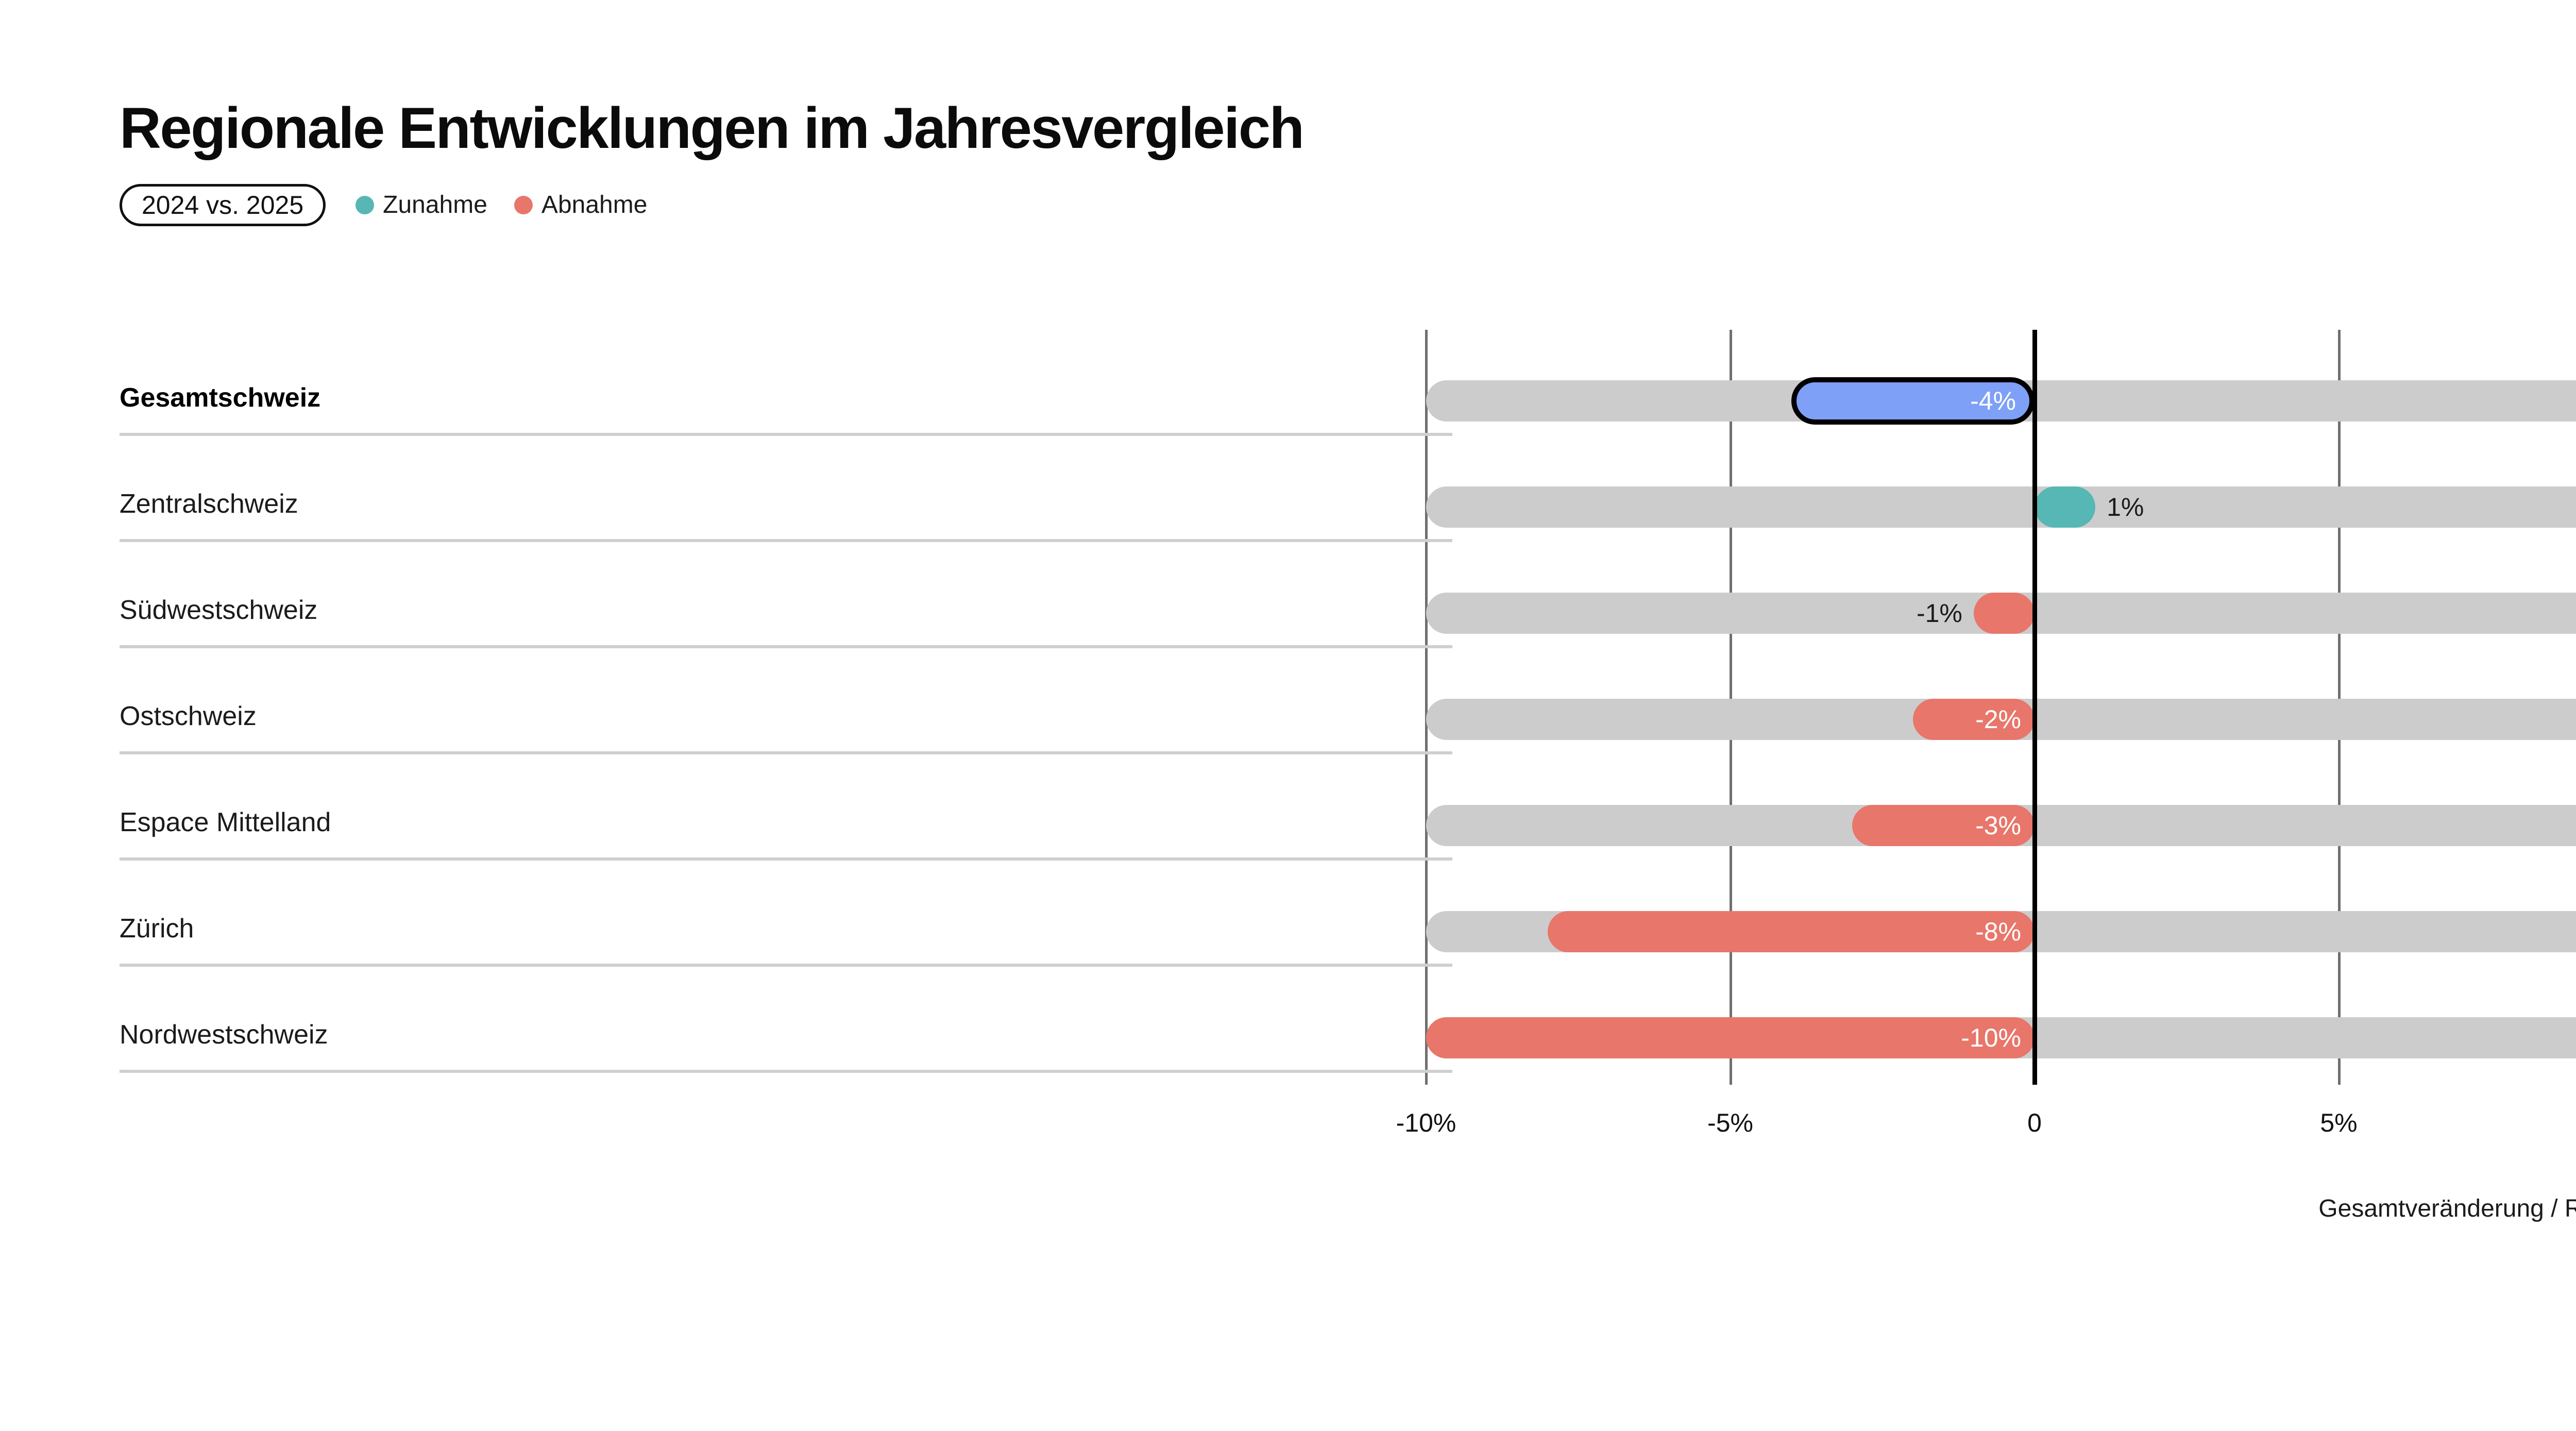  I want to click on legend-label: Zunahme, so click(435, 205).